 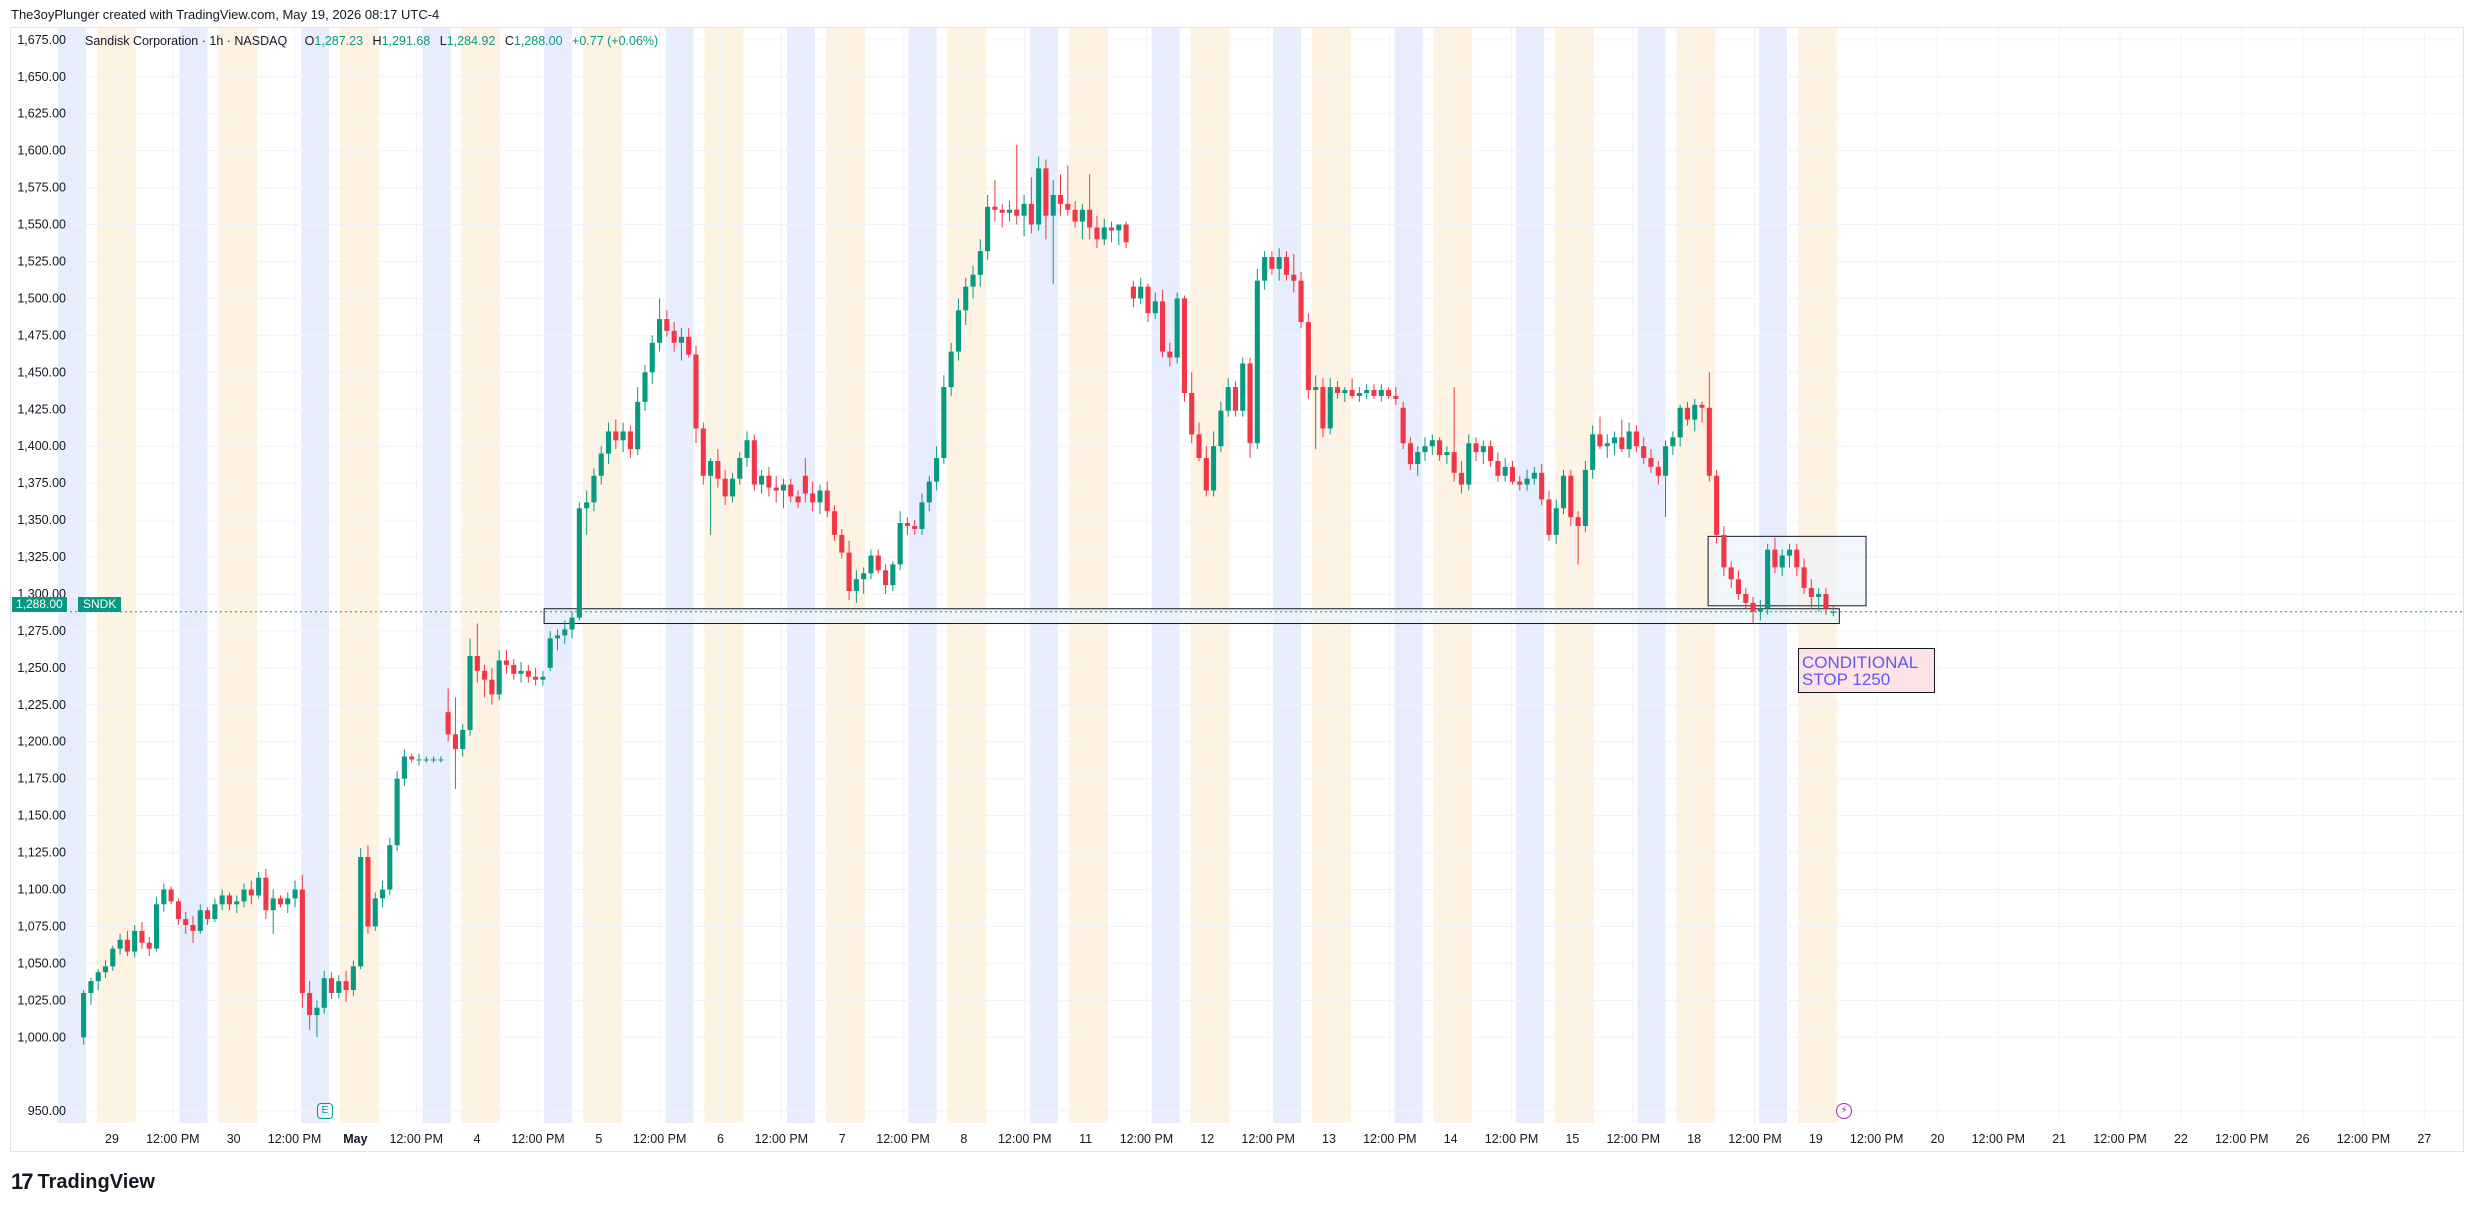 I want to click on price-tick-label: 1,575.00, so click(x=41, y=188).